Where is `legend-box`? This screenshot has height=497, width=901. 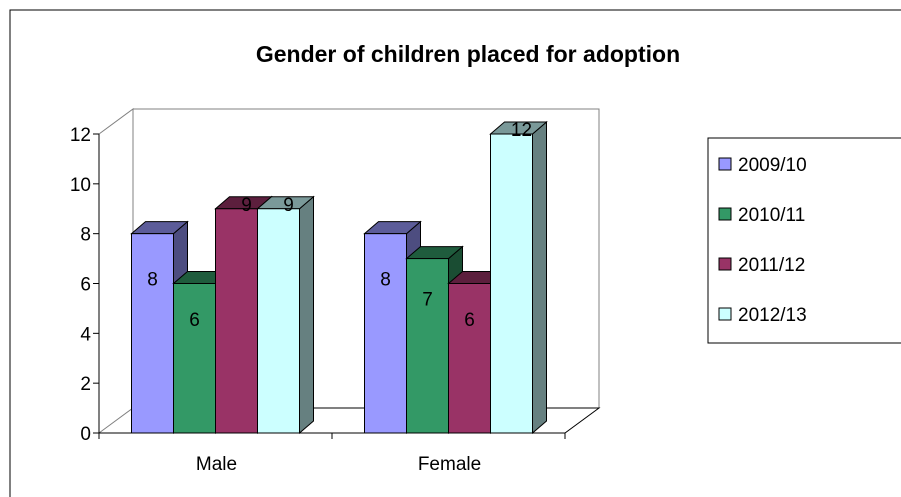 legend-box is located at coordinates (804, 240).